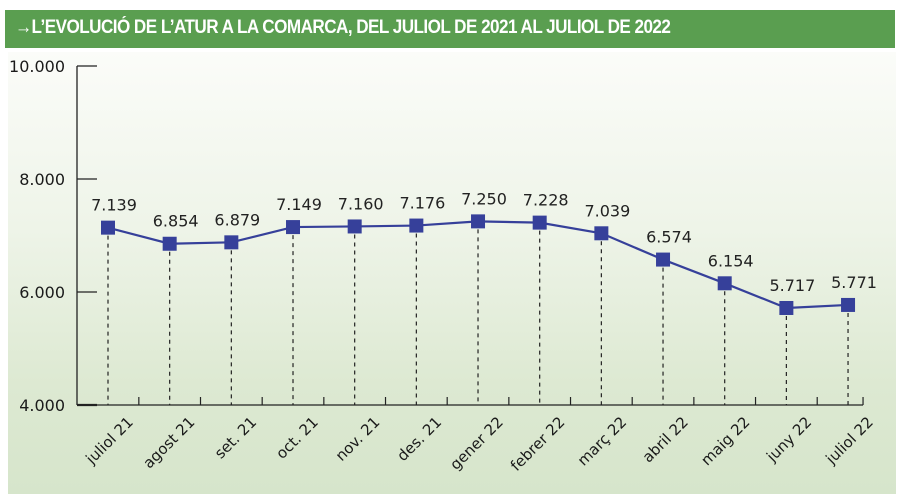  Describe the element at coordinates (168, 442) in the screenshot. I see `x-category-label: agost 21` at that location.